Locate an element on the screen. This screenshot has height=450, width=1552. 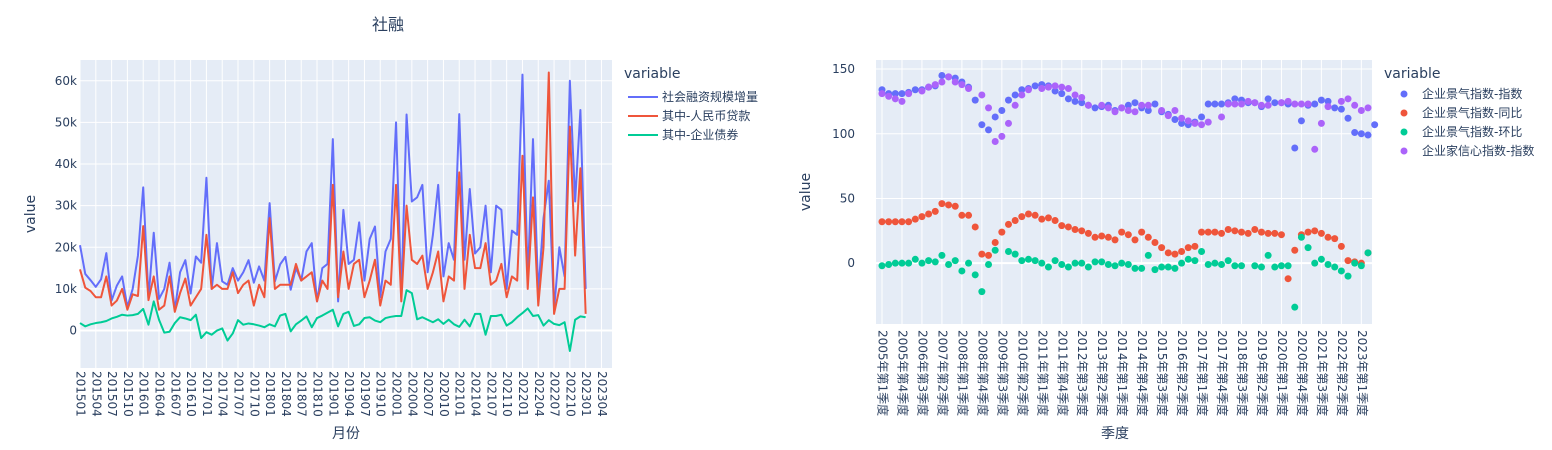
left-y-axis-title: value is located at coordinates (31, 214).